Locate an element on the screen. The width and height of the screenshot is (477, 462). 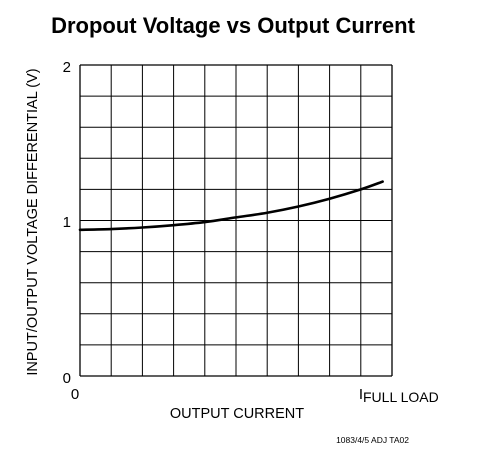
series-layer is located at coordinates (231, 206).